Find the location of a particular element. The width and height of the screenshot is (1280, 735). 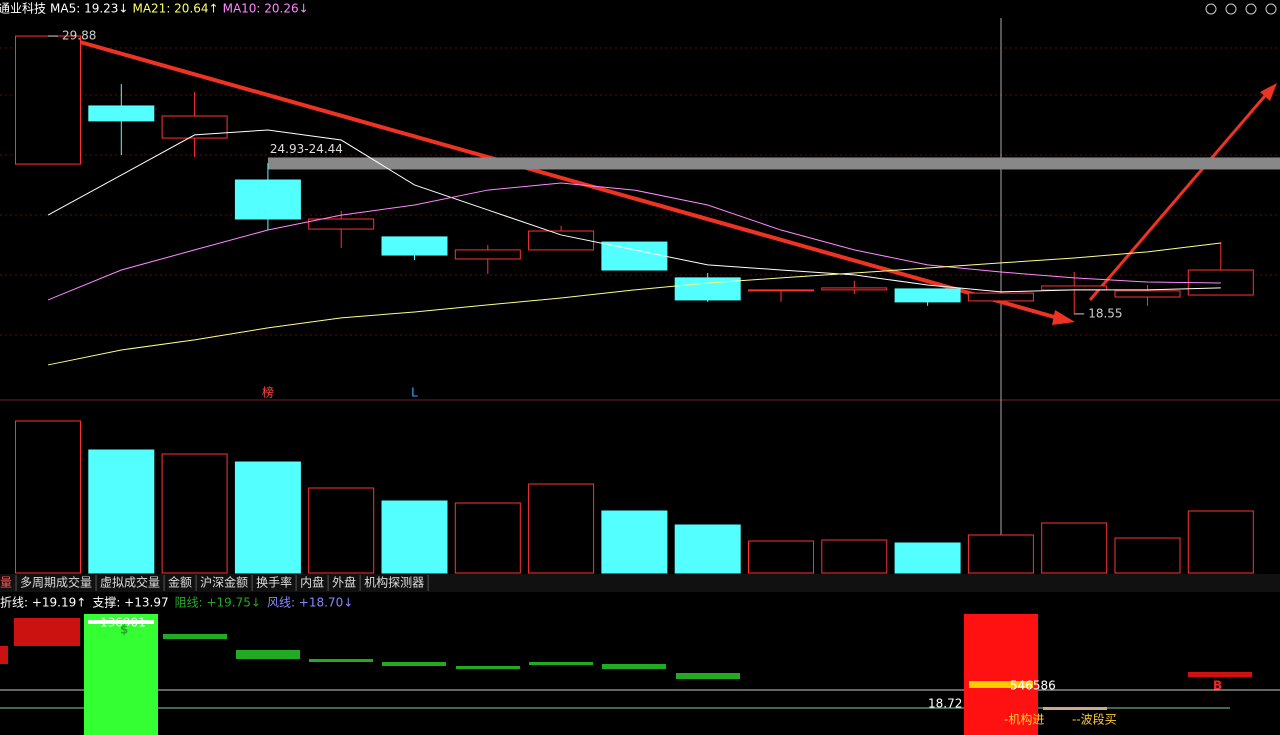

tab: 量 is located at coordinates (6, 583).